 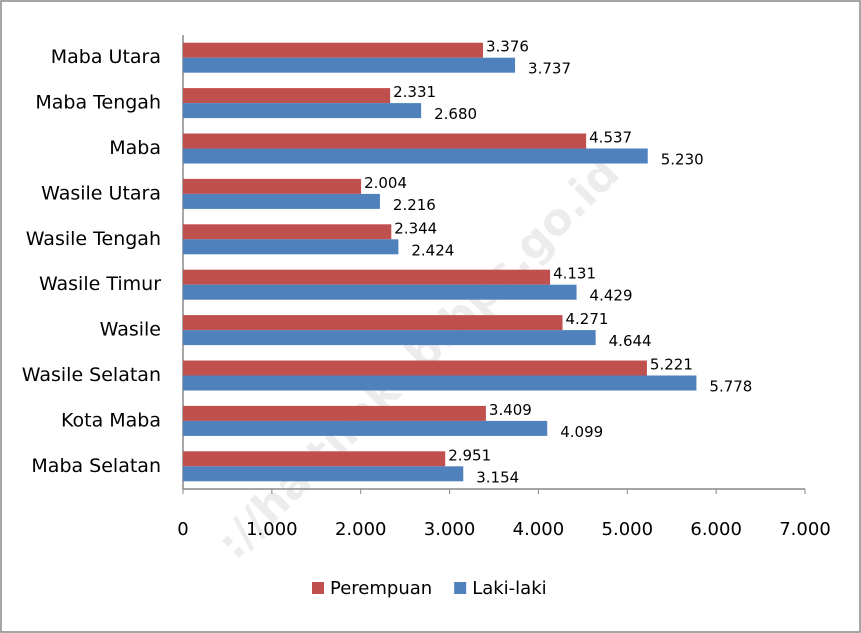 I want to click on y-tick-label: Maba Selatan, so click(x=96, y=466).